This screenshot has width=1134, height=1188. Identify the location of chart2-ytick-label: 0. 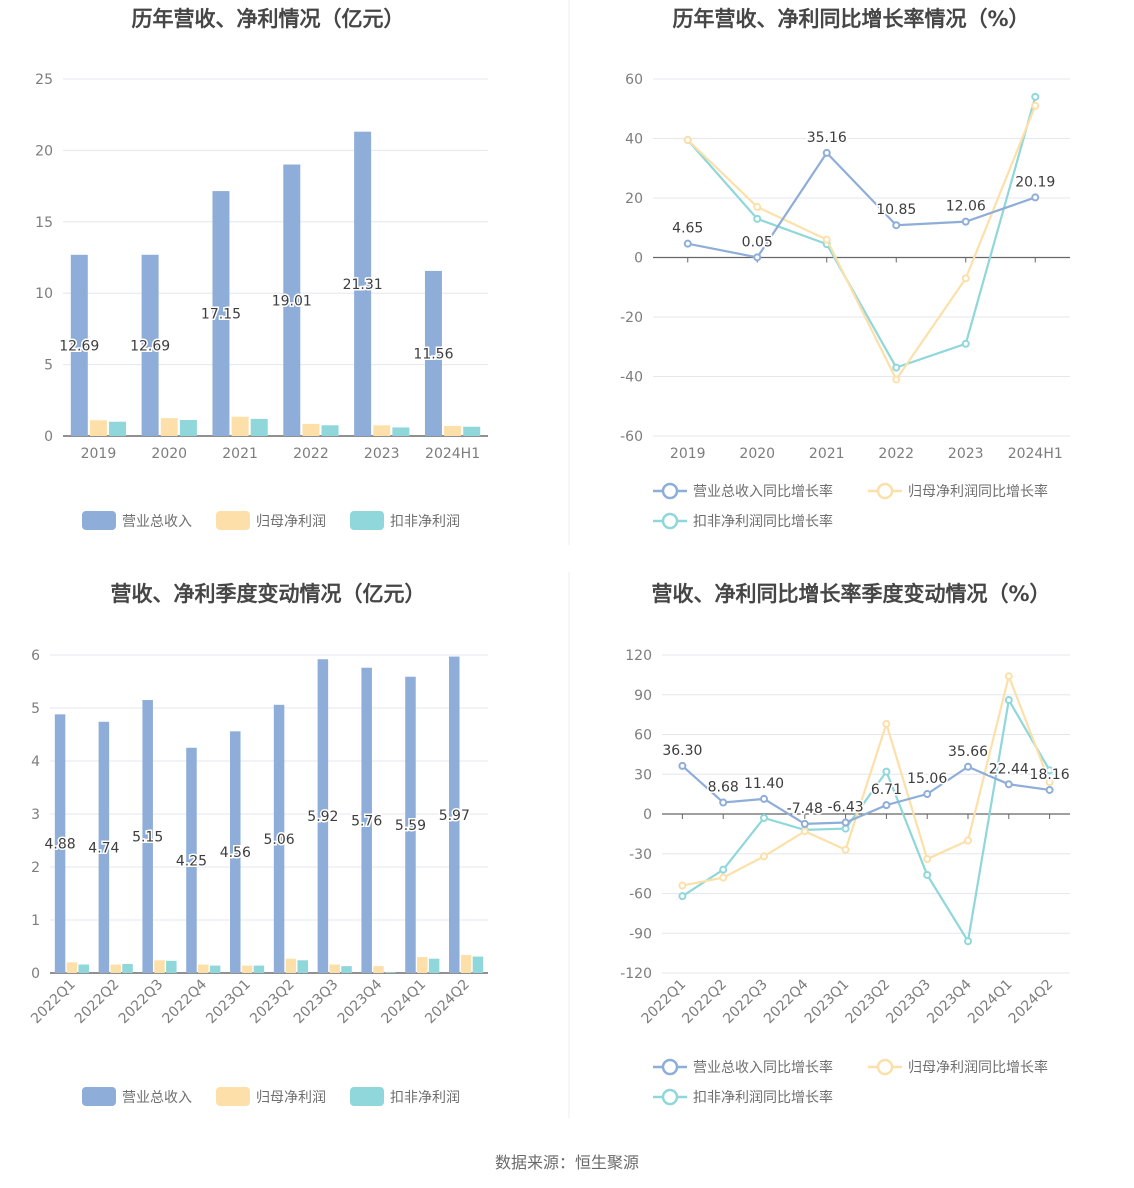
(638, 259).